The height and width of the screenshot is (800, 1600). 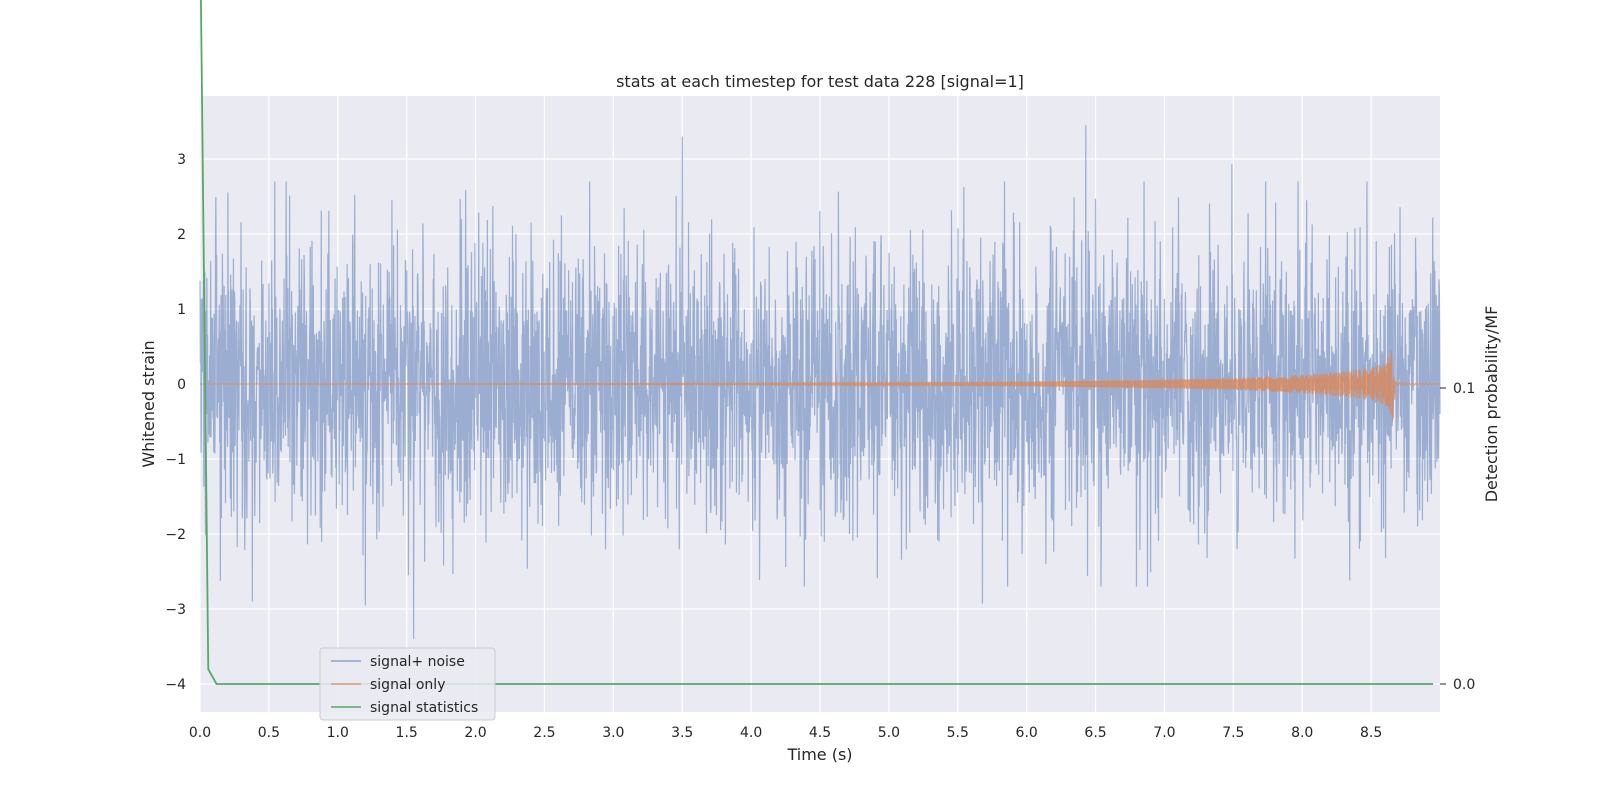 What do you see at coordinates (1164, 733) in the screenshot?
I see `x-tick-label: 7.0` at bounding box center [1164, 733].